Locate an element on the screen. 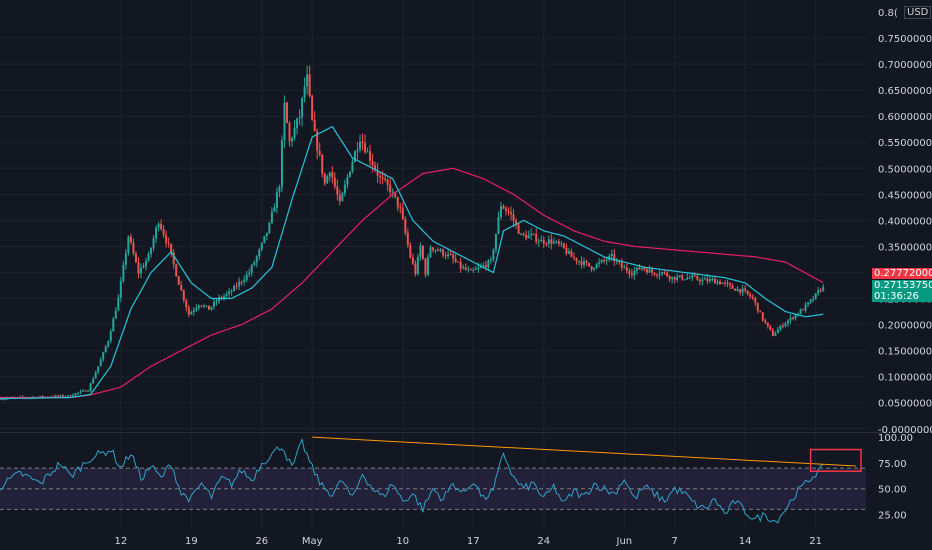 This screenshot has width=932, height=550. time-tick-label: 24 is located at coordinates (543, 541).